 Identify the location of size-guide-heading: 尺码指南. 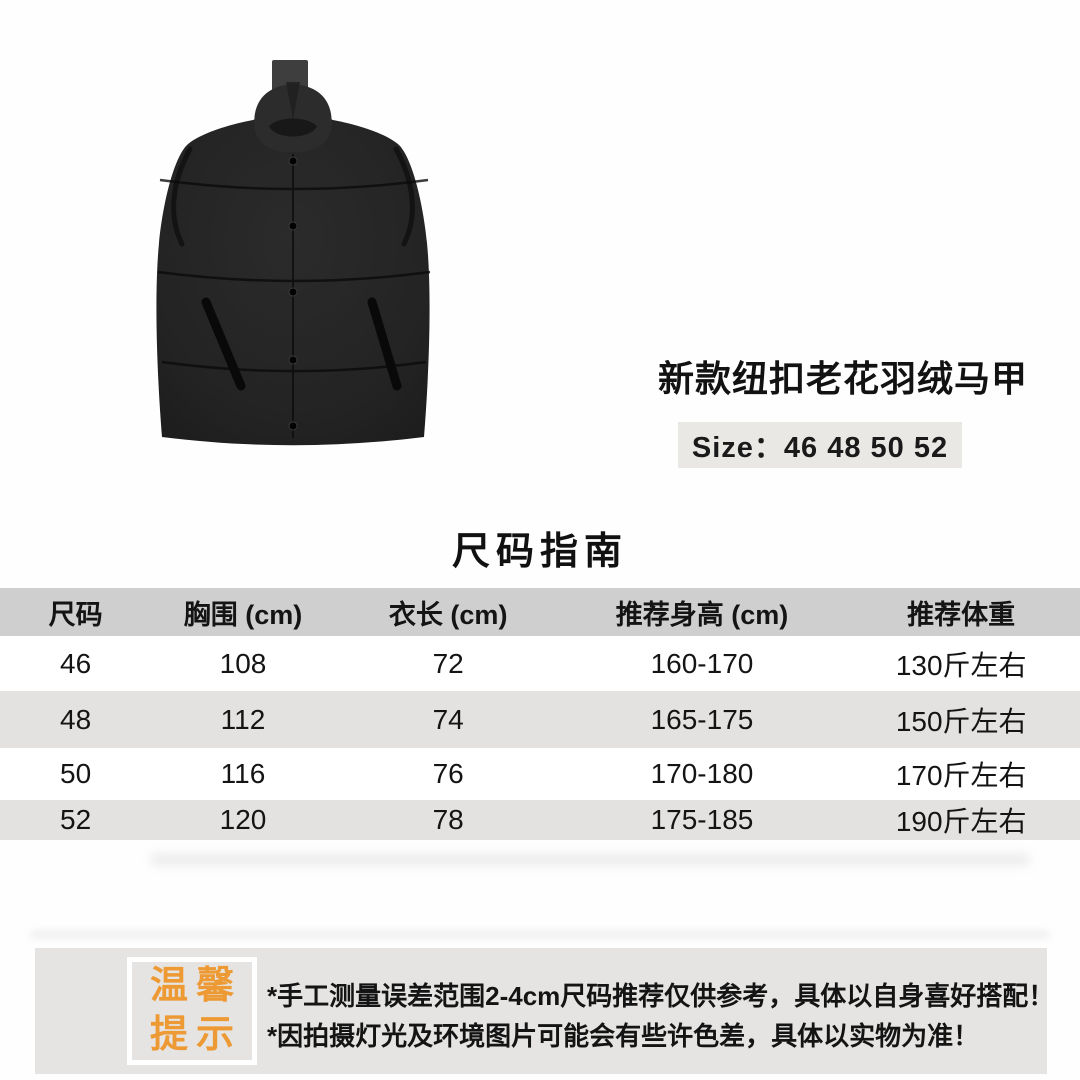
(539, 552).